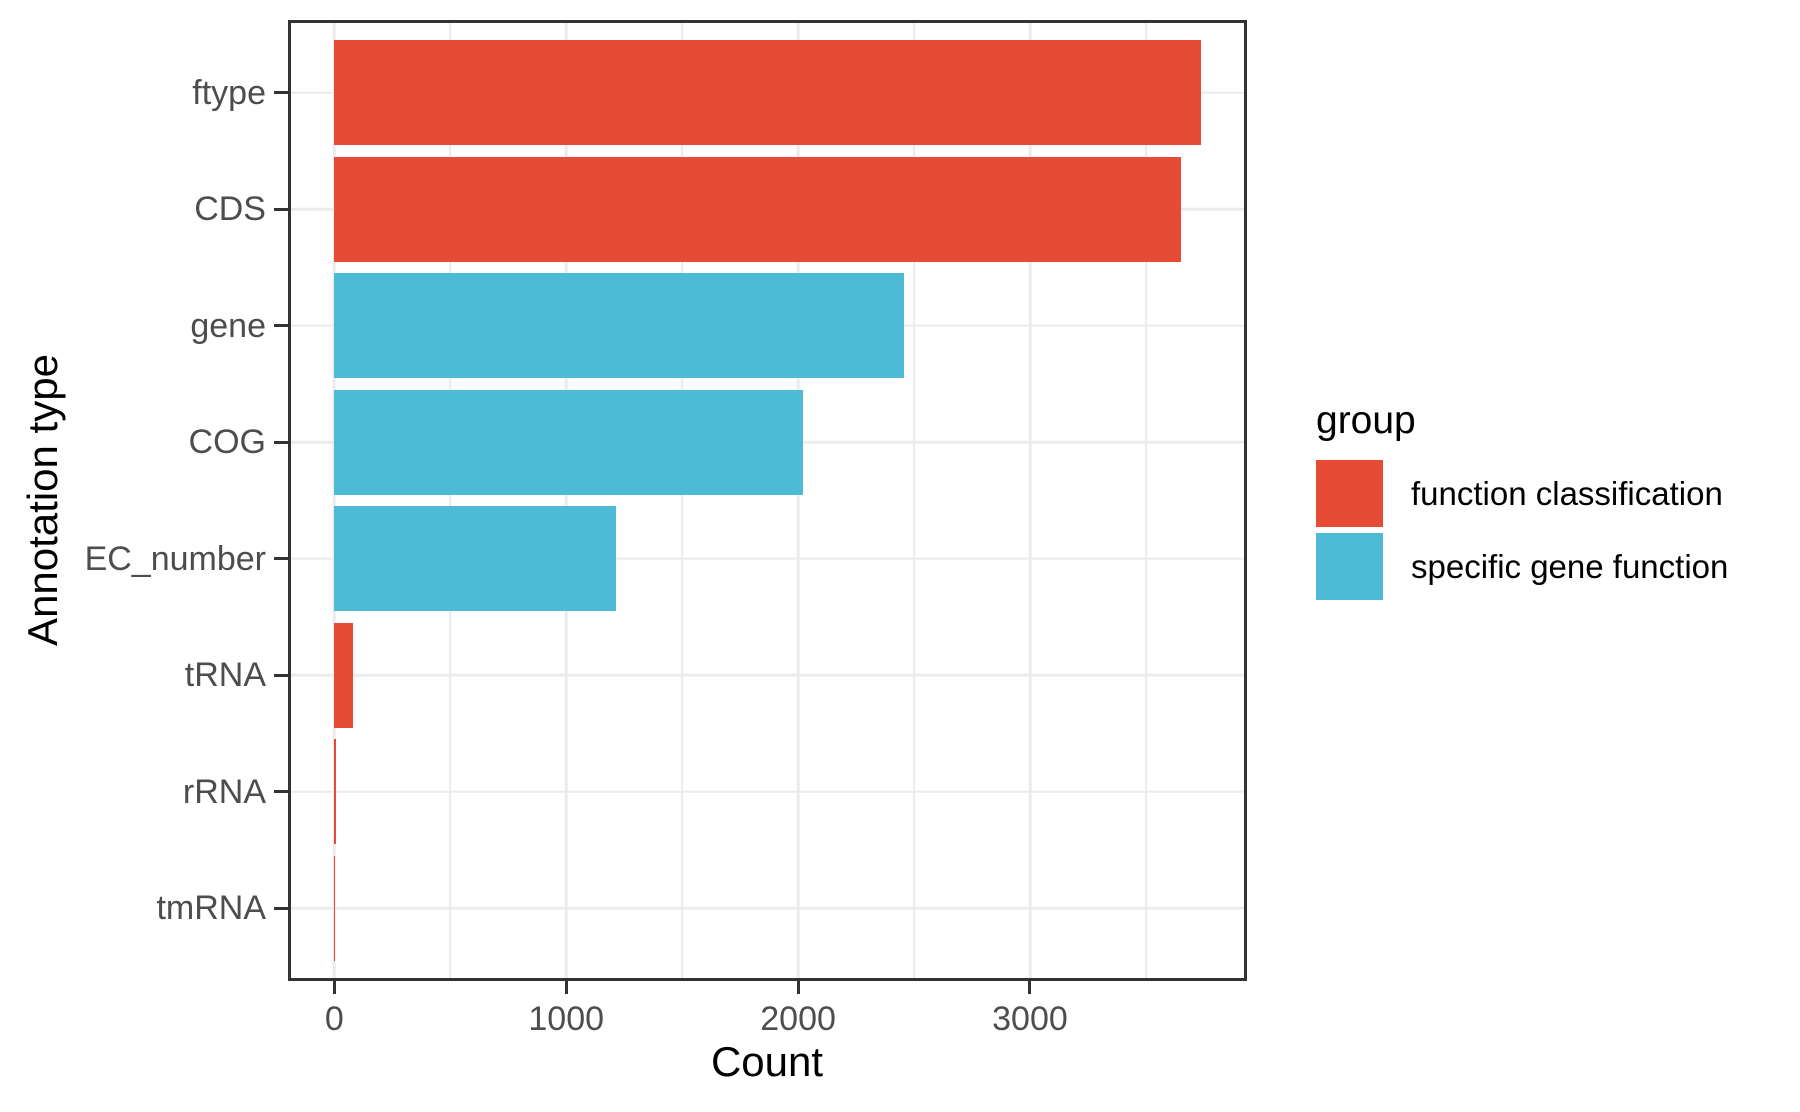 Image resolution: width=1800 pixels, height=1112 pixels. What do you see at coordinates (42, 500) in the screenshot?
I see `y-axis-title: Annotation type` at bounding box center [42, 500].